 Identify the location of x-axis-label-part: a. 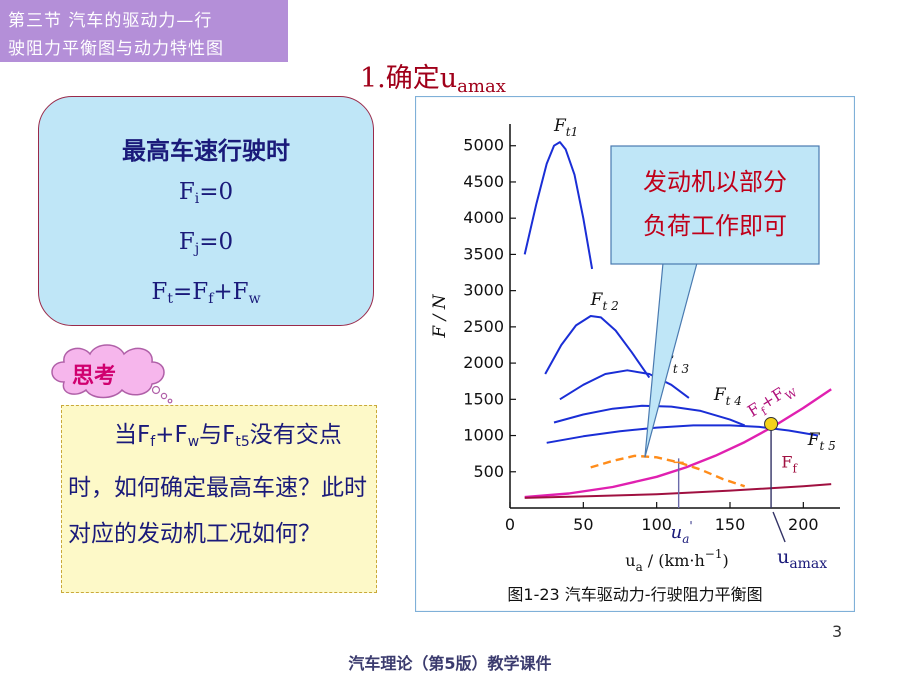
(639, 567).